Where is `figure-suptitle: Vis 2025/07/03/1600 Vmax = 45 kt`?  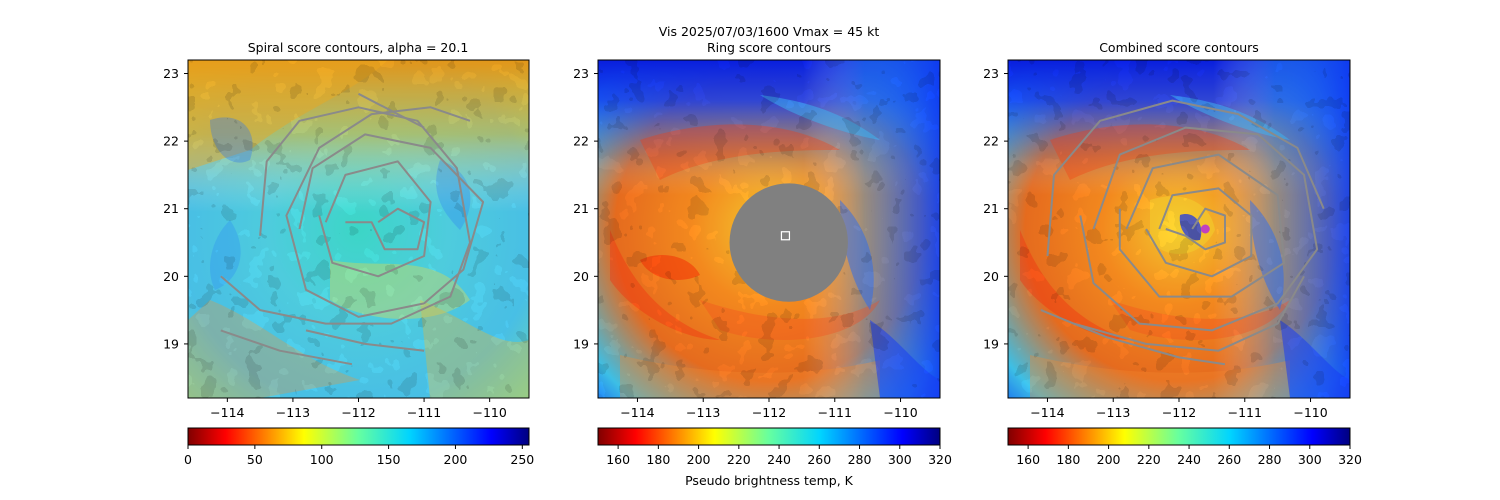
figure-suptitle: Vis 2025/07/03/1600 Vmax = 45 kt is located at coordinates (769, 31).